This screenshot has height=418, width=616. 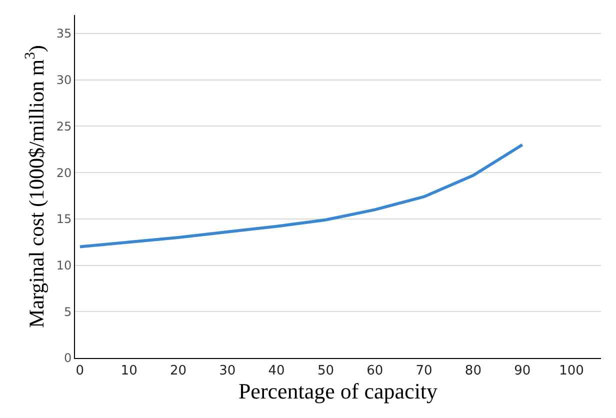 I want to click on x-tick-label: 0, so click(x=80, y=371).